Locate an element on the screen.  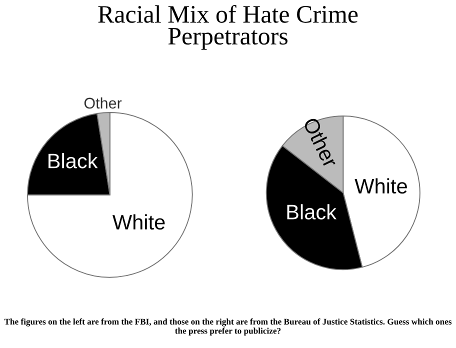
text: The figures on the left are from the FBI, and those on the right are from the Bureau of Justice Statistics. Guess which ones the press prefer to publicize? is located at coordinates (228, 327).